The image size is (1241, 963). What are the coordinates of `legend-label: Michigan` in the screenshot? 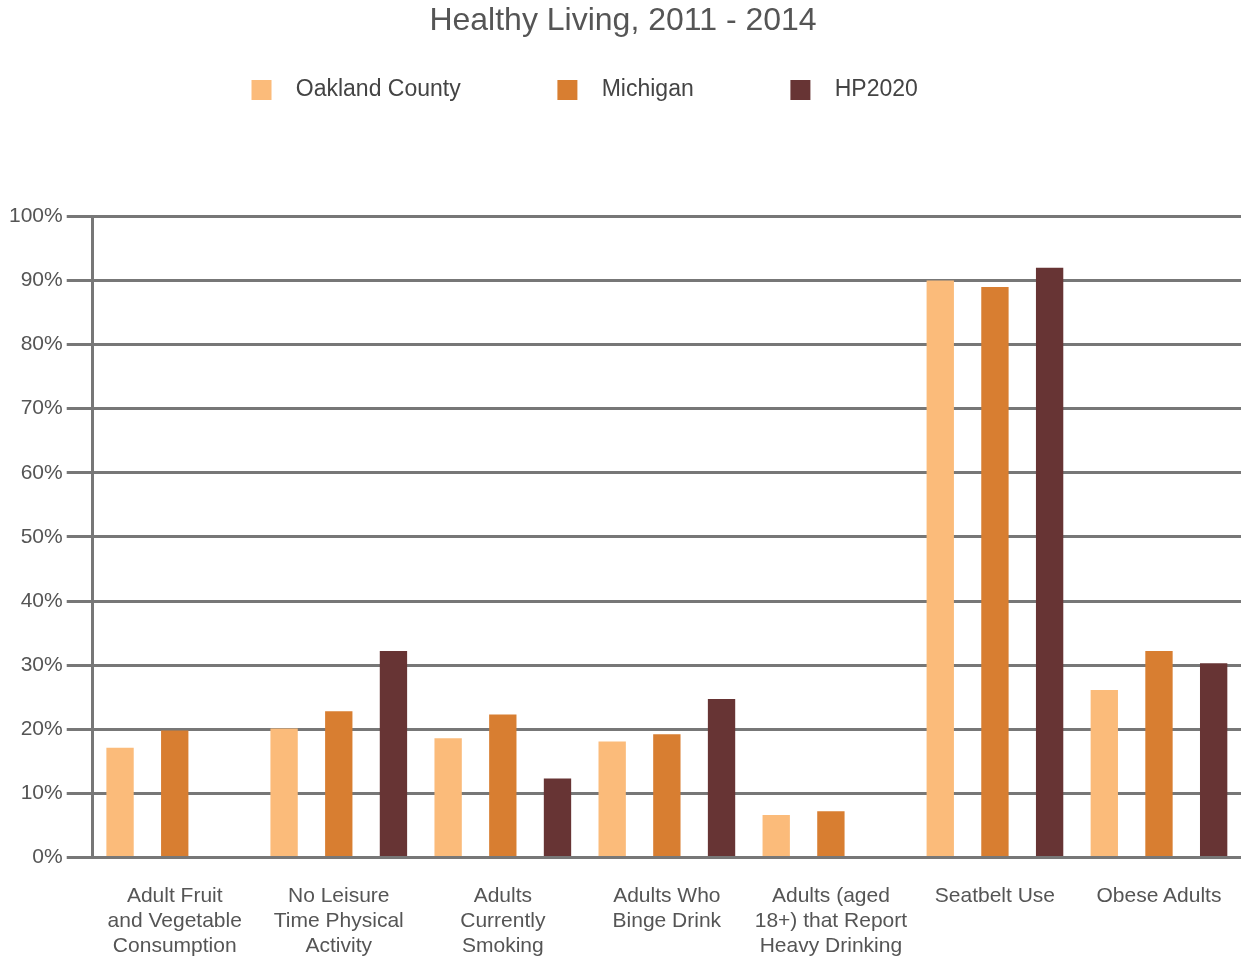 It's located at (679, 88).